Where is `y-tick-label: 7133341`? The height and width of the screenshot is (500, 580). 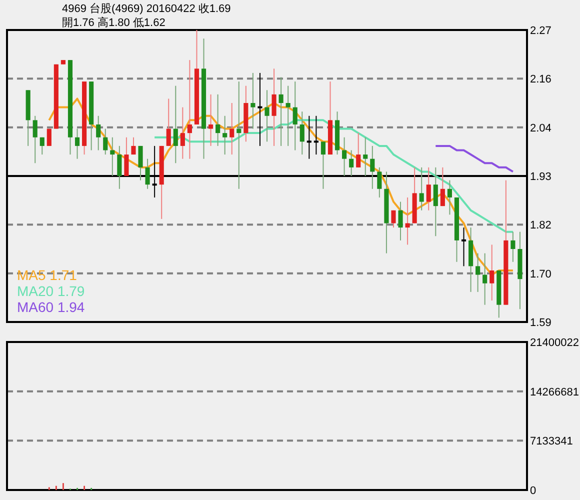
y-tick-label: 7133341 is located at coordinates (551, 442).